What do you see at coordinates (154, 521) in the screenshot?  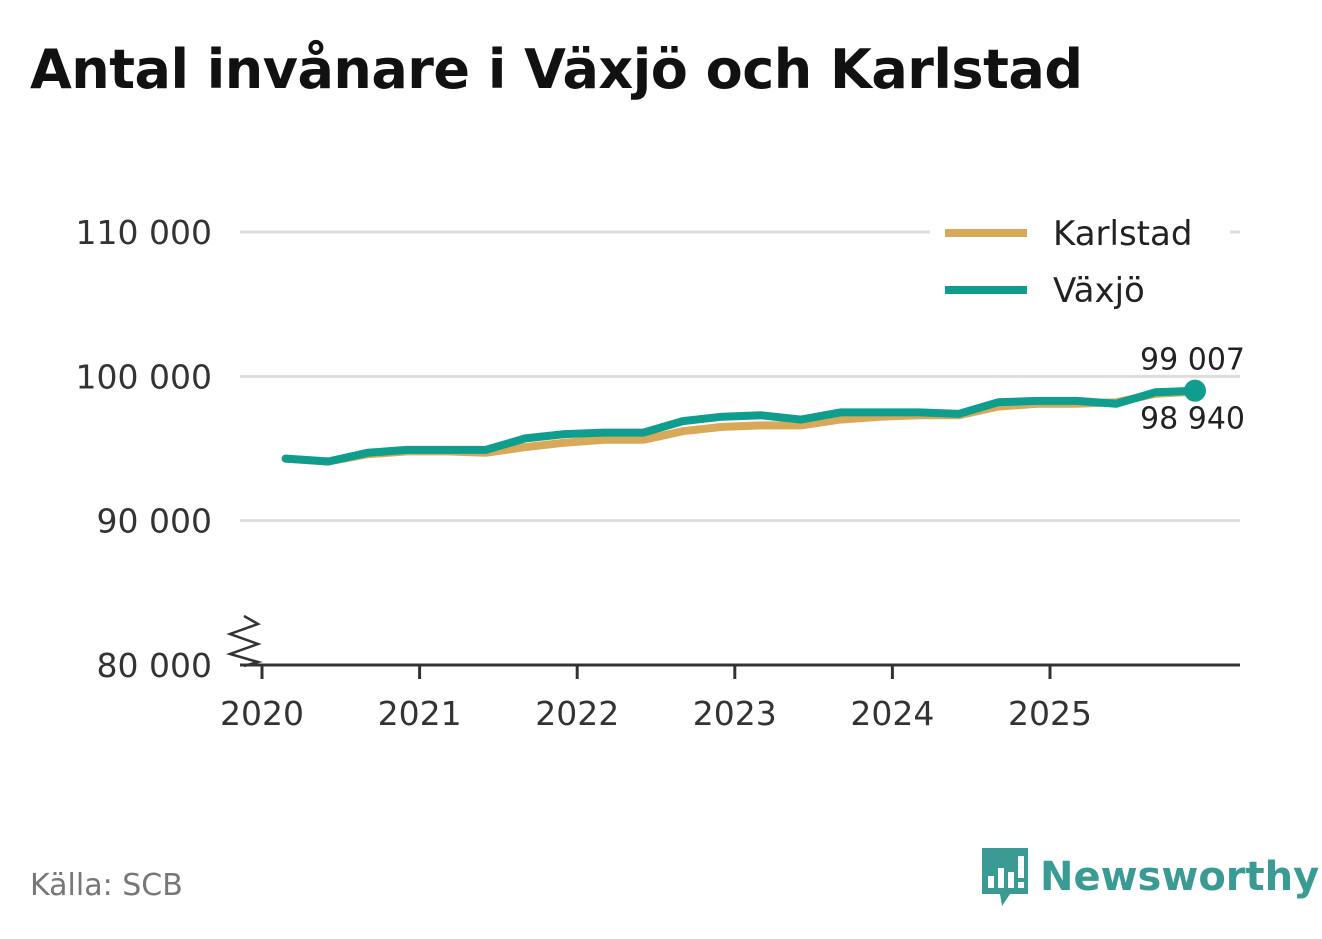 I see `y-tick-label: 90 000` at bounding box center [154, 521].